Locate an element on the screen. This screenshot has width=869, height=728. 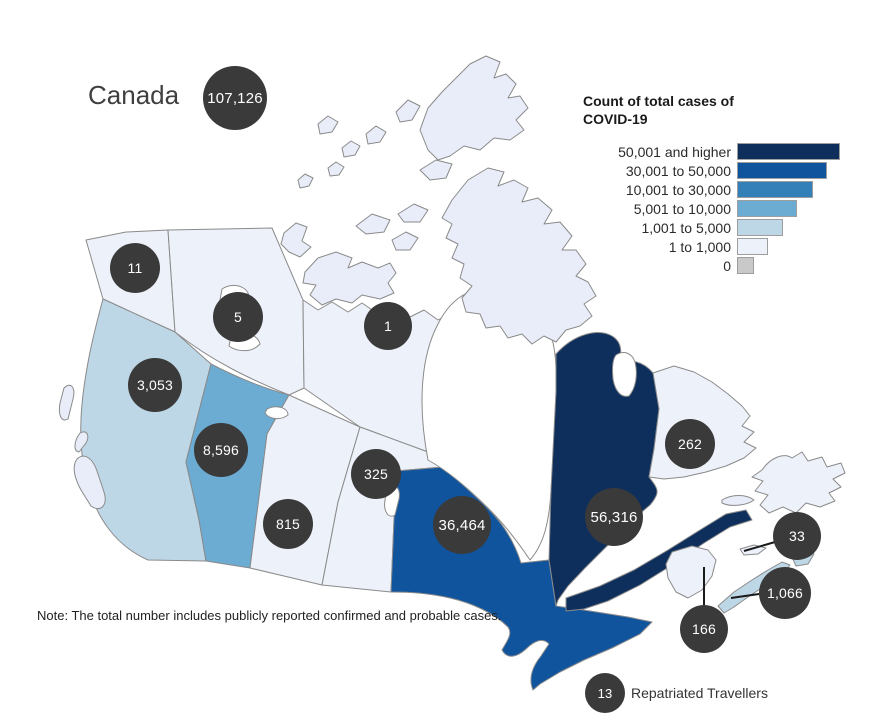
lake-athabasca is located at coordinates (276, 413).